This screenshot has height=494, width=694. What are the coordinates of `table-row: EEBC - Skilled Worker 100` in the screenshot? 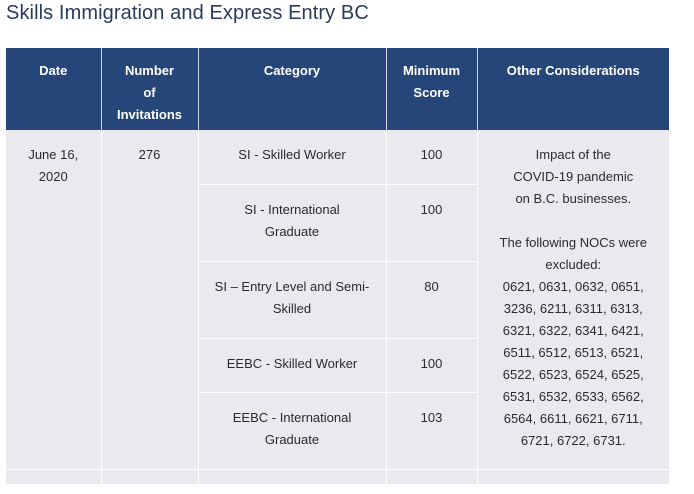 It's located at (337, 365).